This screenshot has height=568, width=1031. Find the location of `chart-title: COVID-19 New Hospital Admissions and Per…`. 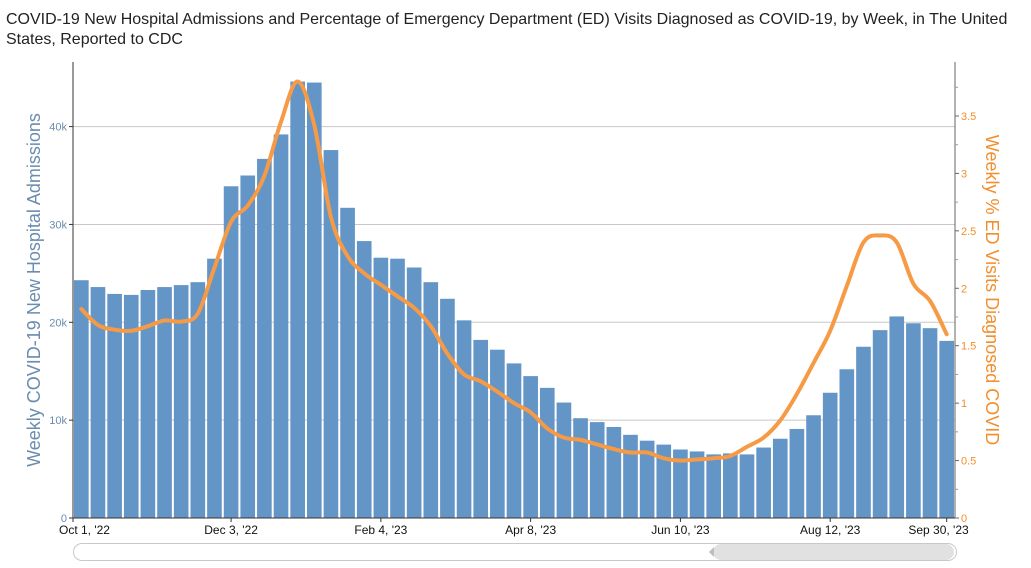

chart-title: COVID-19 New Hospital Admissions and Per… is located at coordinates (507, 29).